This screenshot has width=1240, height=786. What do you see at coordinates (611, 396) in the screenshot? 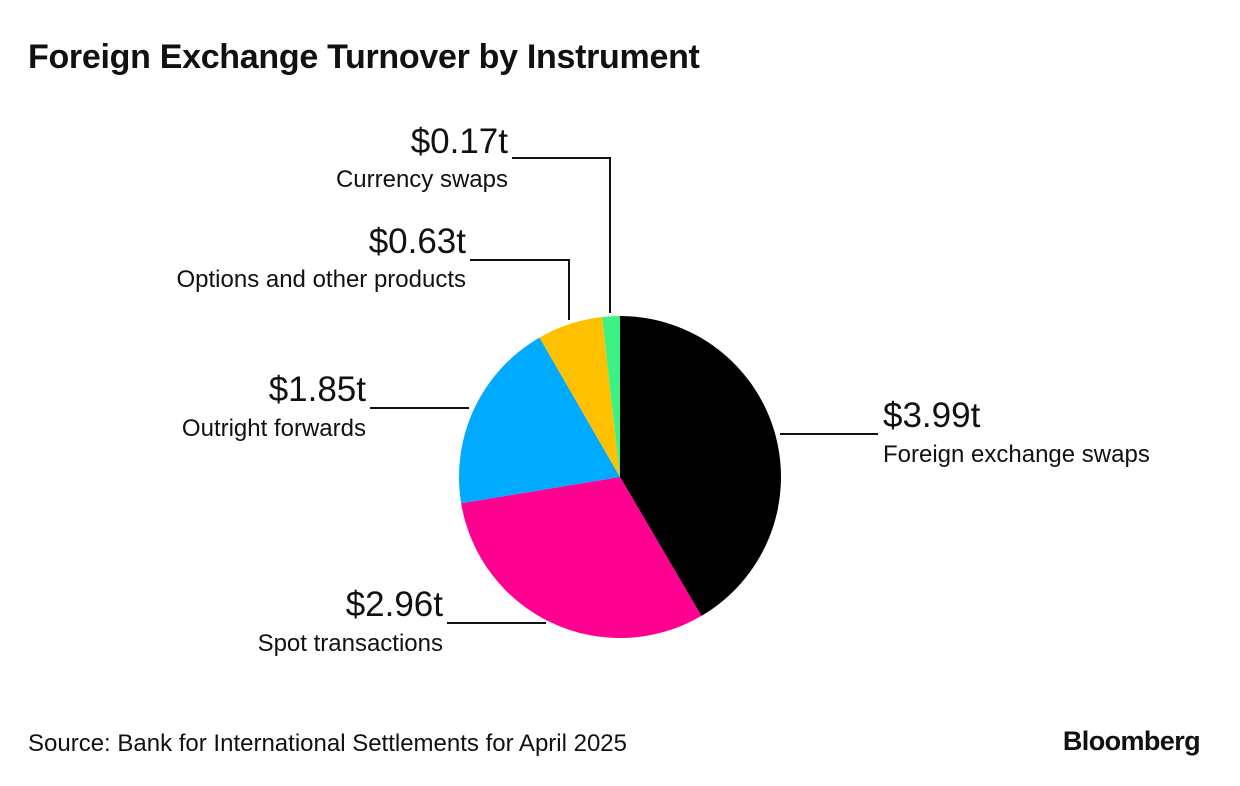
I see `pie-slice-currency-swaps` at bounding box center [611, 396].